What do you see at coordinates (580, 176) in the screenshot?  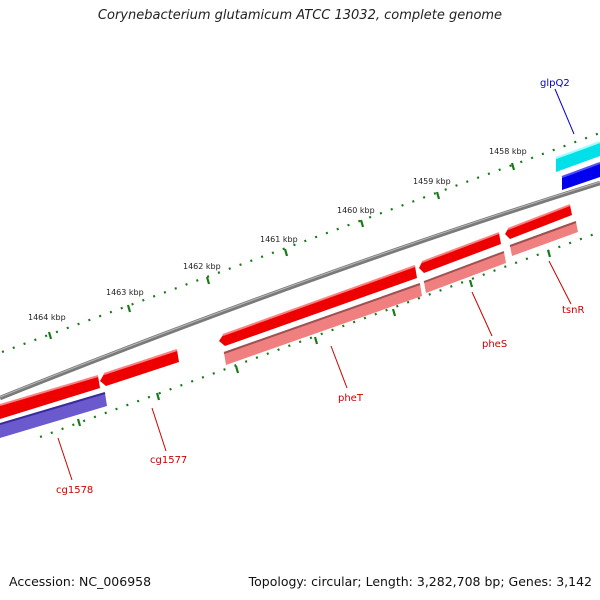 I see `gene-glpQ2-cds` at bounding box center [580, 176].